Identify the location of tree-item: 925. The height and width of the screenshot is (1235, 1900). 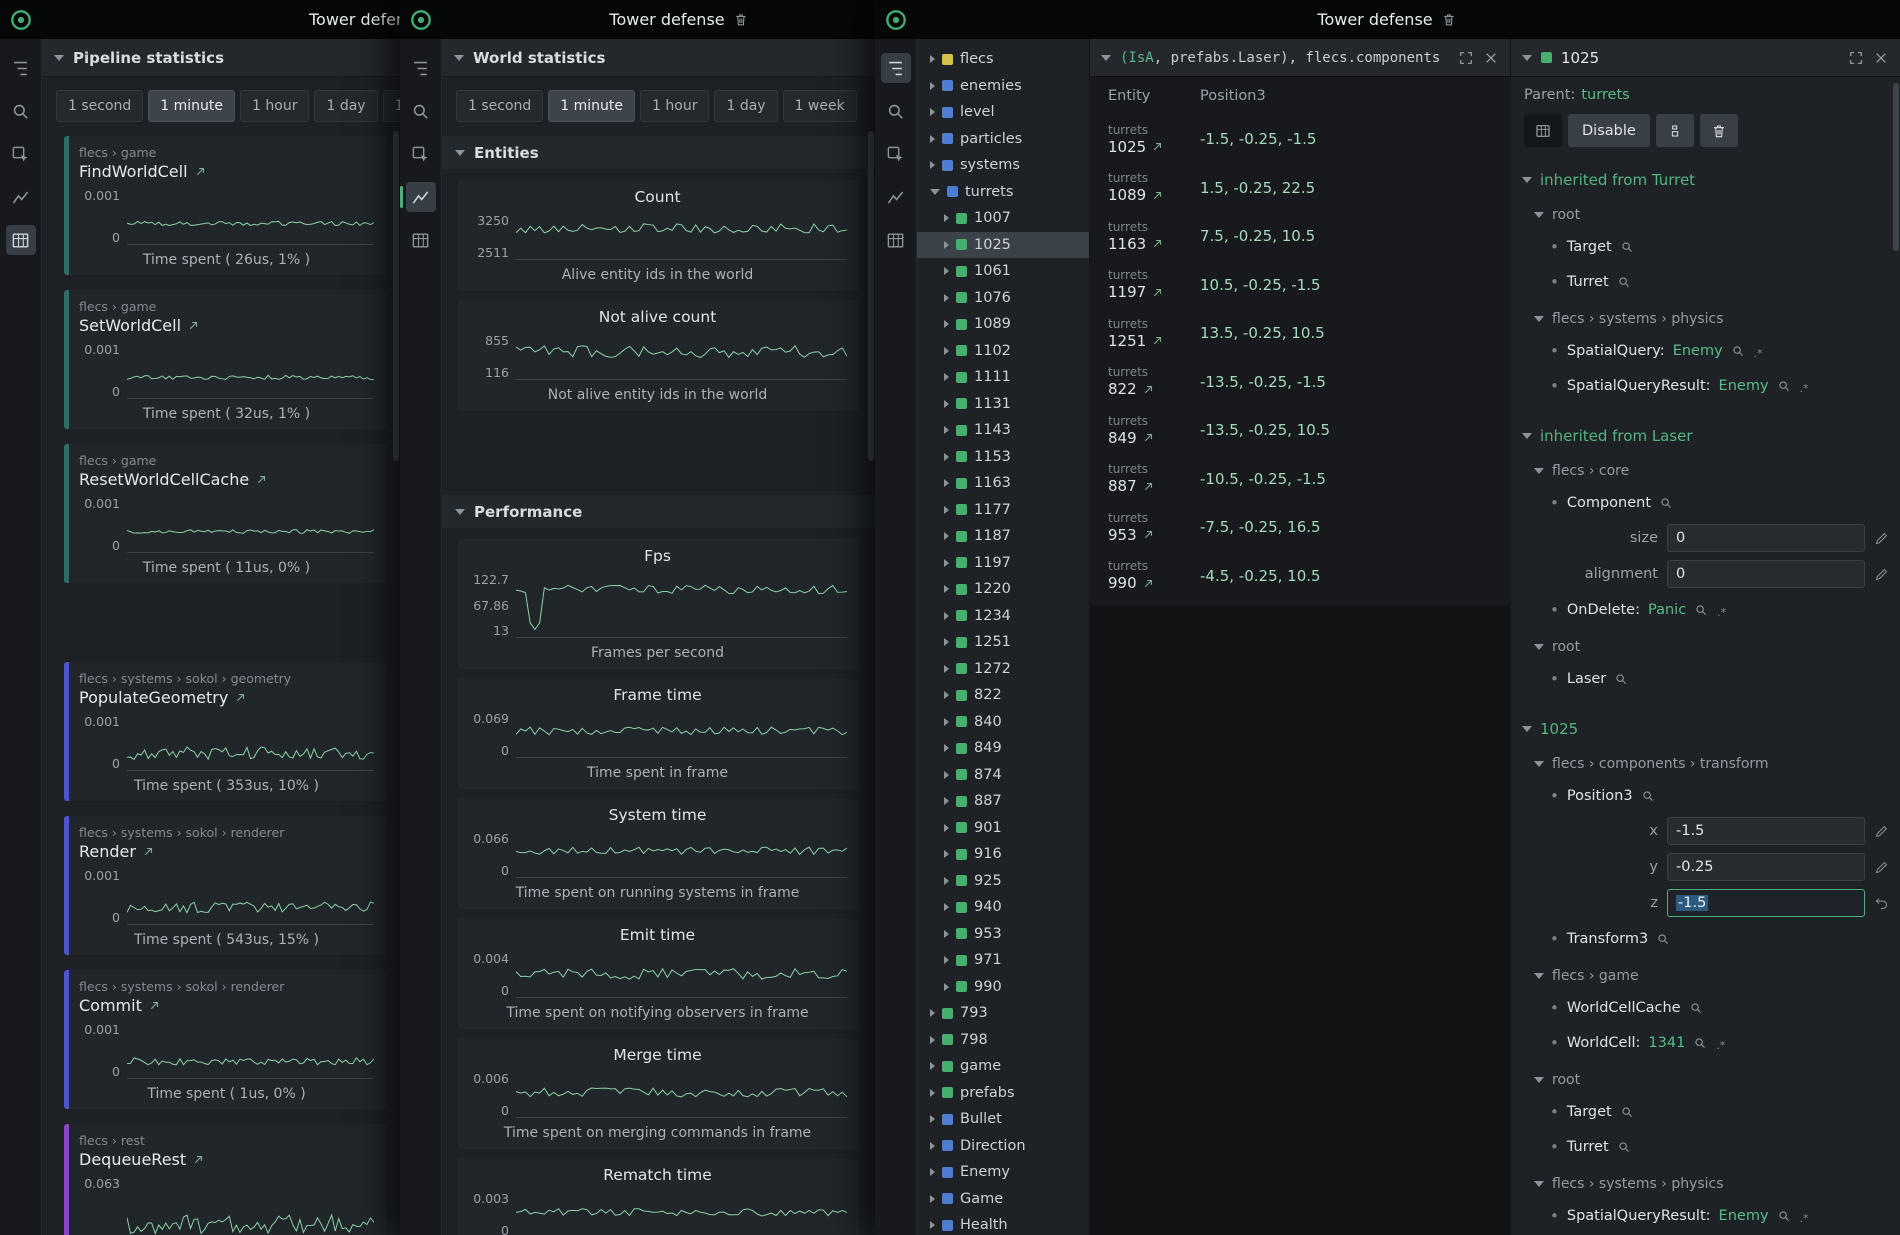
(1003, 881).